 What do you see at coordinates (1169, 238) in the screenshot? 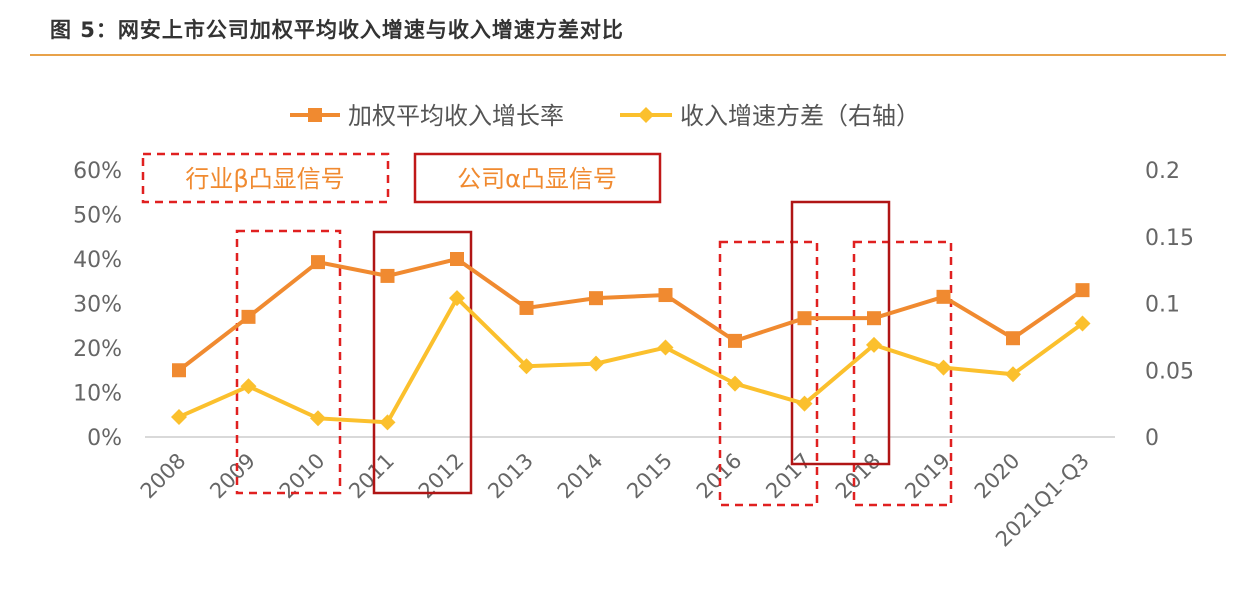
I see `y-right-tick-label: 0.15` at bounding box center [1169, 238].